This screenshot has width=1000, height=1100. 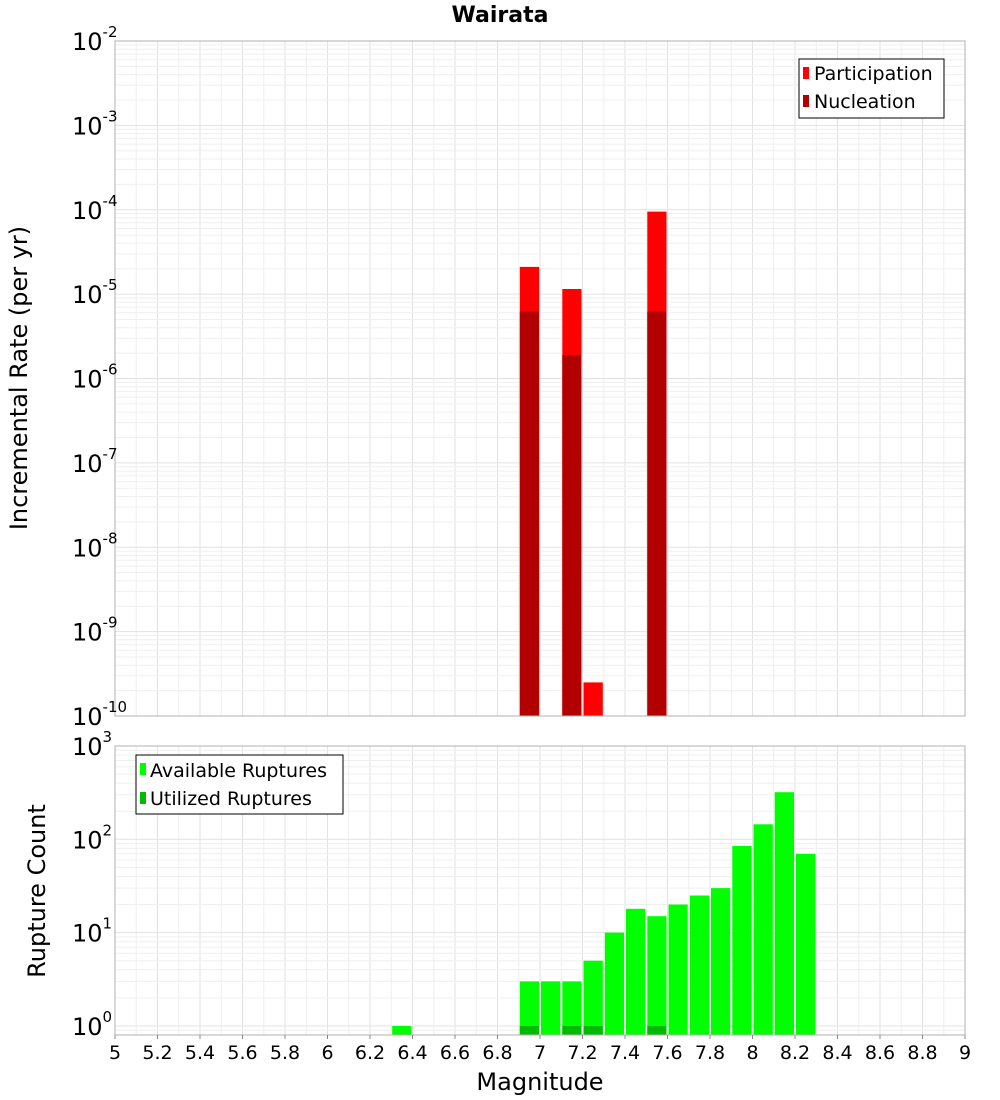 I want to click on top-y-tick-label: 10⁻⁴, so click(x=95, y=208).